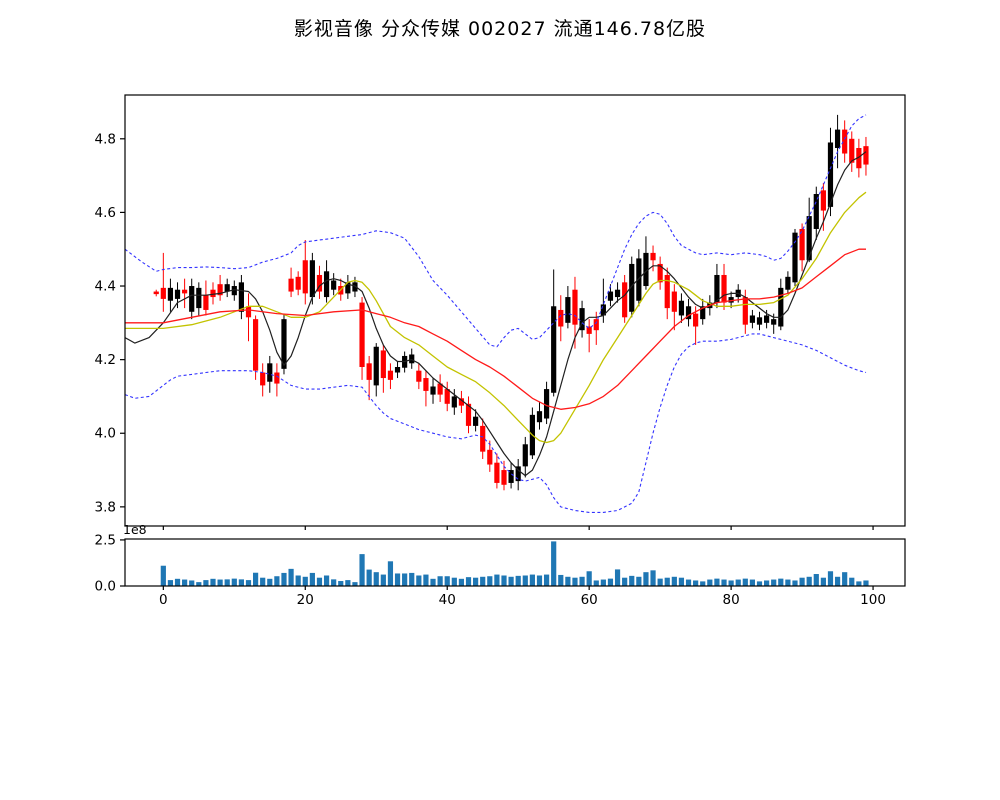 Image resolution: width=1000 pixels, height=800 pixels. I want to click on volume-y-tick-label: 0.0, so click(105, 587).